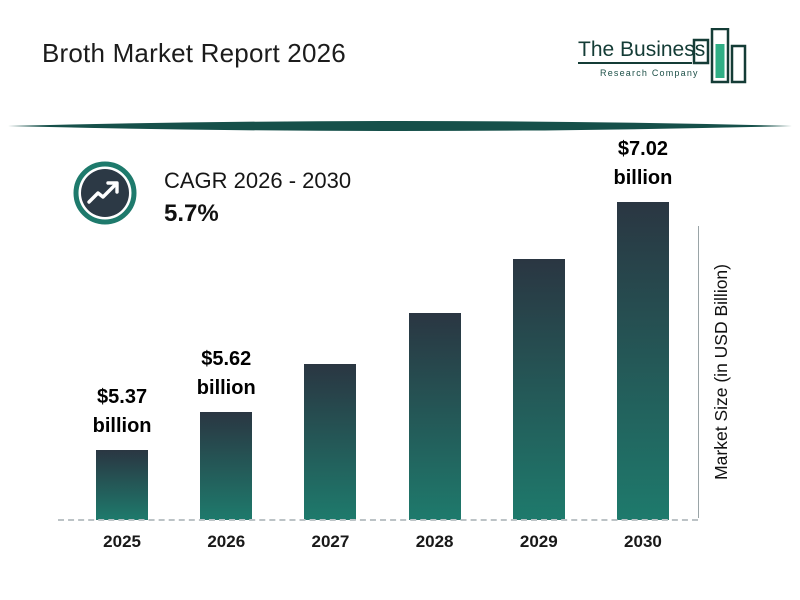  I want to click on bar-2026, so click(226, 466).